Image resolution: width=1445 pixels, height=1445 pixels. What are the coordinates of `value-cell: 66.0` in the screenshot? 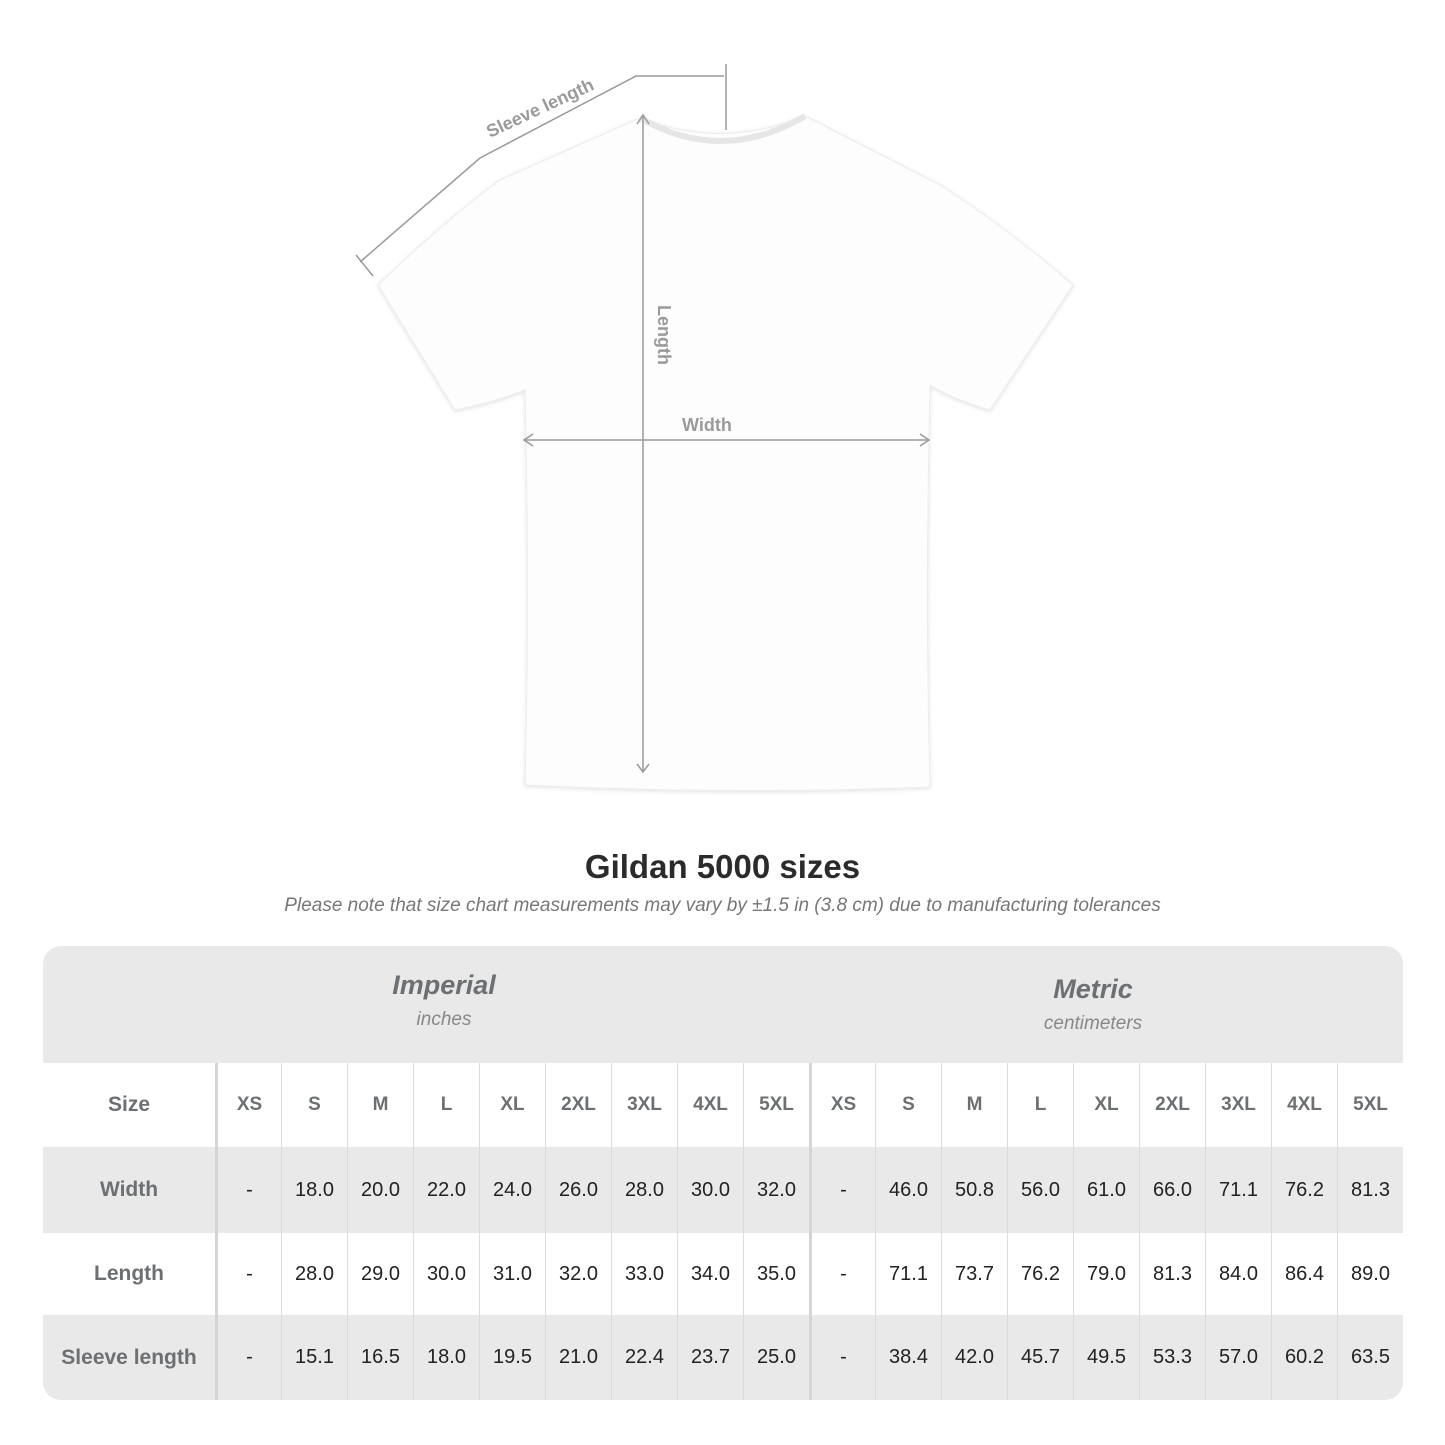 It's located at (1172, 1190).